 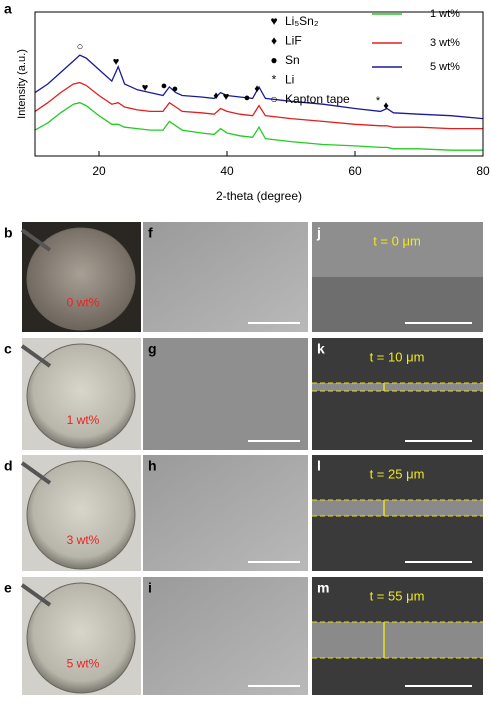 I want to click on x-tick-label: 80, so click(x=483, y=171).